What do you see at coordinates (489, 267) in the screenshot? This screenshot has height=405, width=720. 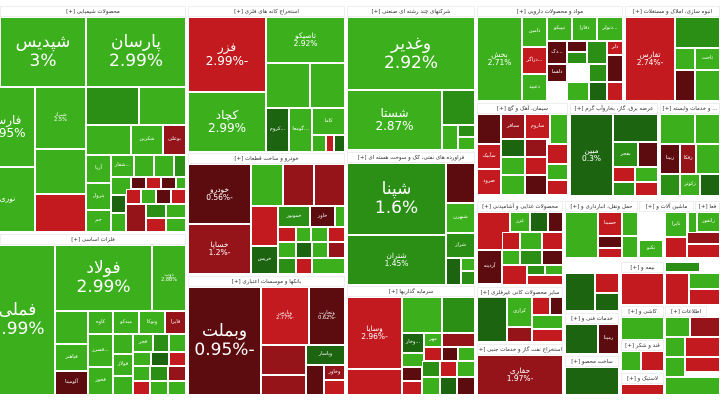 I see `stock-tile: آردینه` at bounding box center [489, 267].